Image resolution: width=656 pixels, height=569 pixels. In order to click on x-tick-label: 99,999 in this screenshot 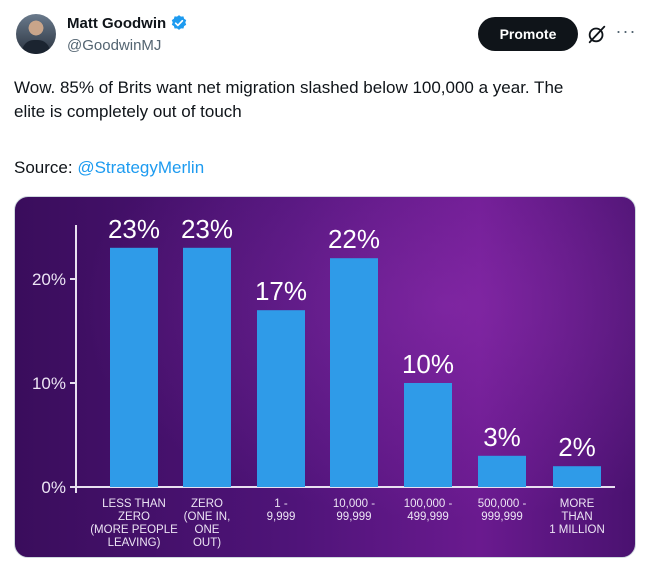, I will do `click(353, 517)`.